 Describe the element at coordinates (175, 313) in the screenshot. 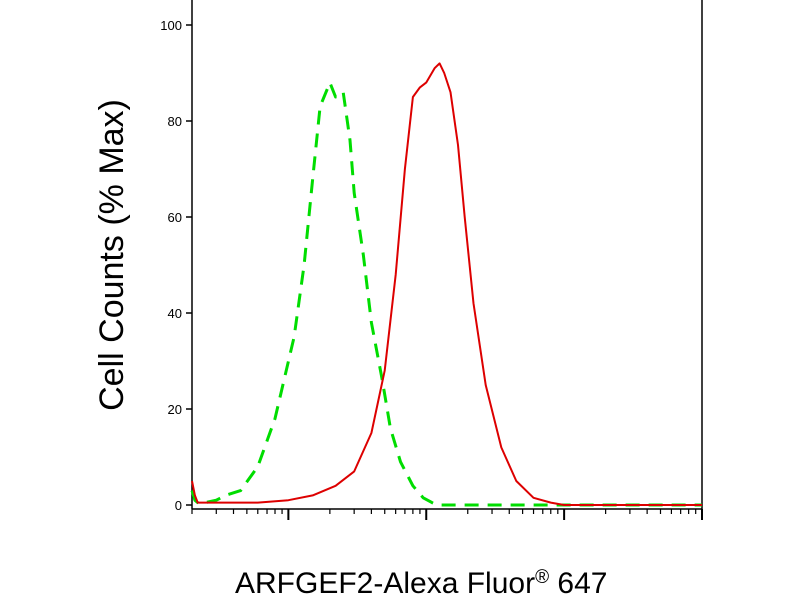

I see `y-tick-label: 40` at that location.